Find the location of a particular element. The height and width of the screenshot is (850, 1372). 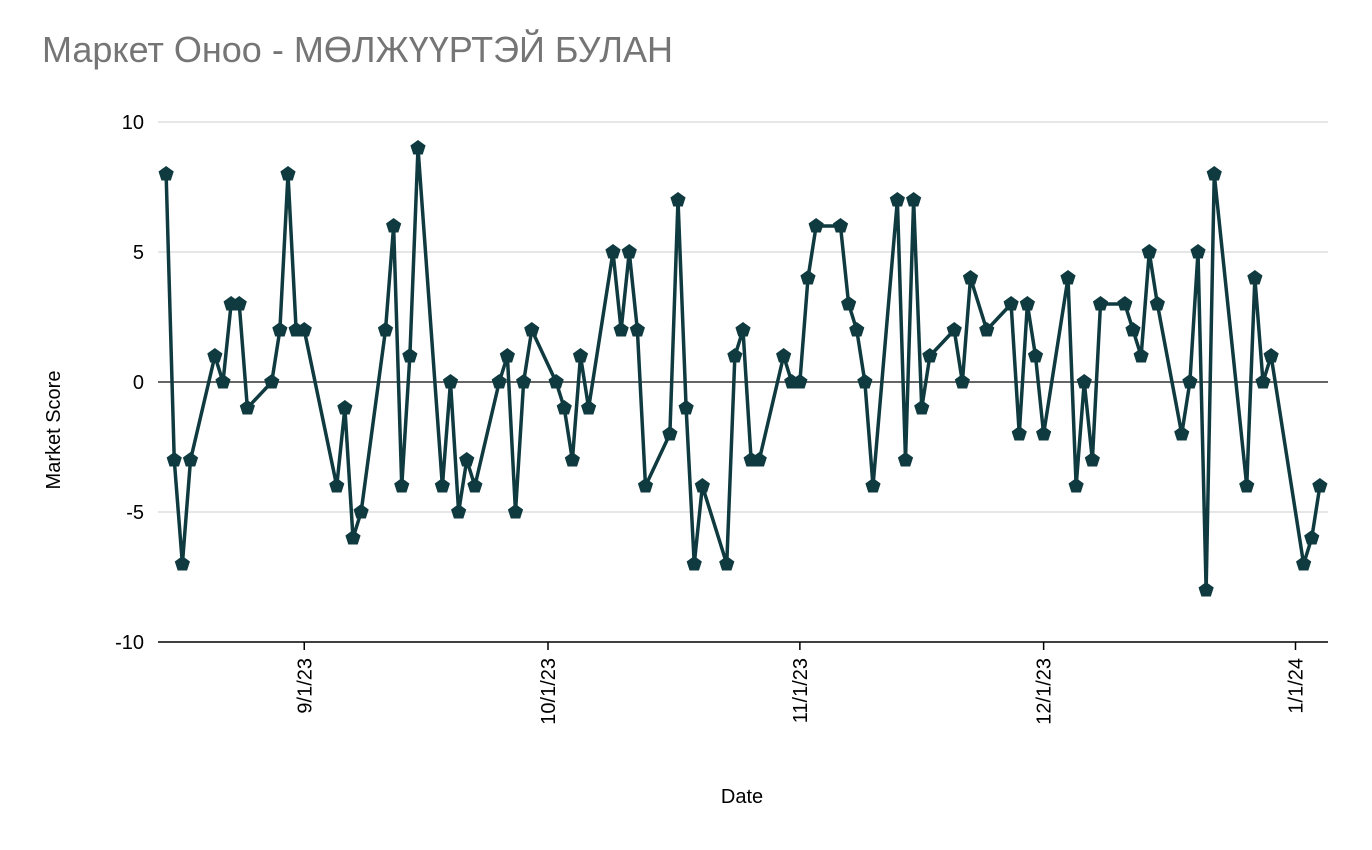

y-tick-label: 5 is located at coordinates (138, 253).